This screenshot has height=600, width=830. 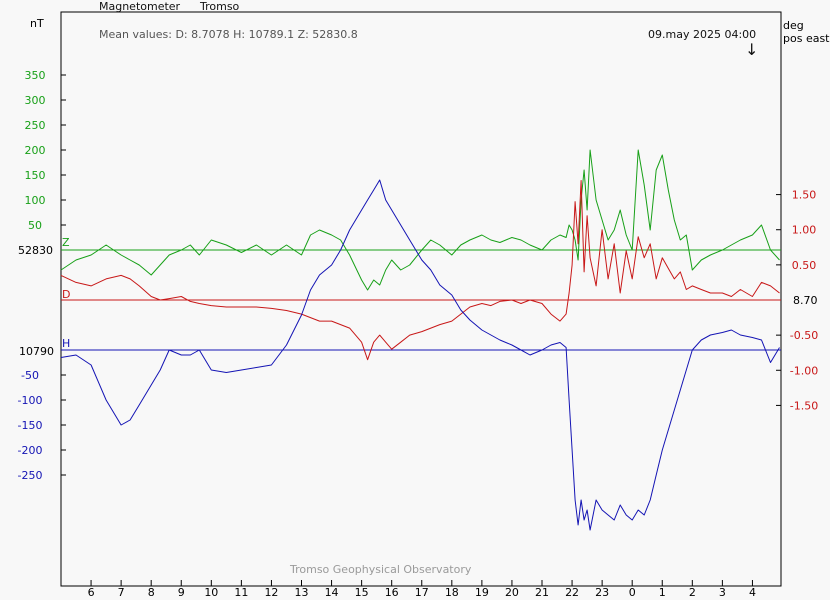 I want to click on station-title: Tromso, so click(x=220, y=6).